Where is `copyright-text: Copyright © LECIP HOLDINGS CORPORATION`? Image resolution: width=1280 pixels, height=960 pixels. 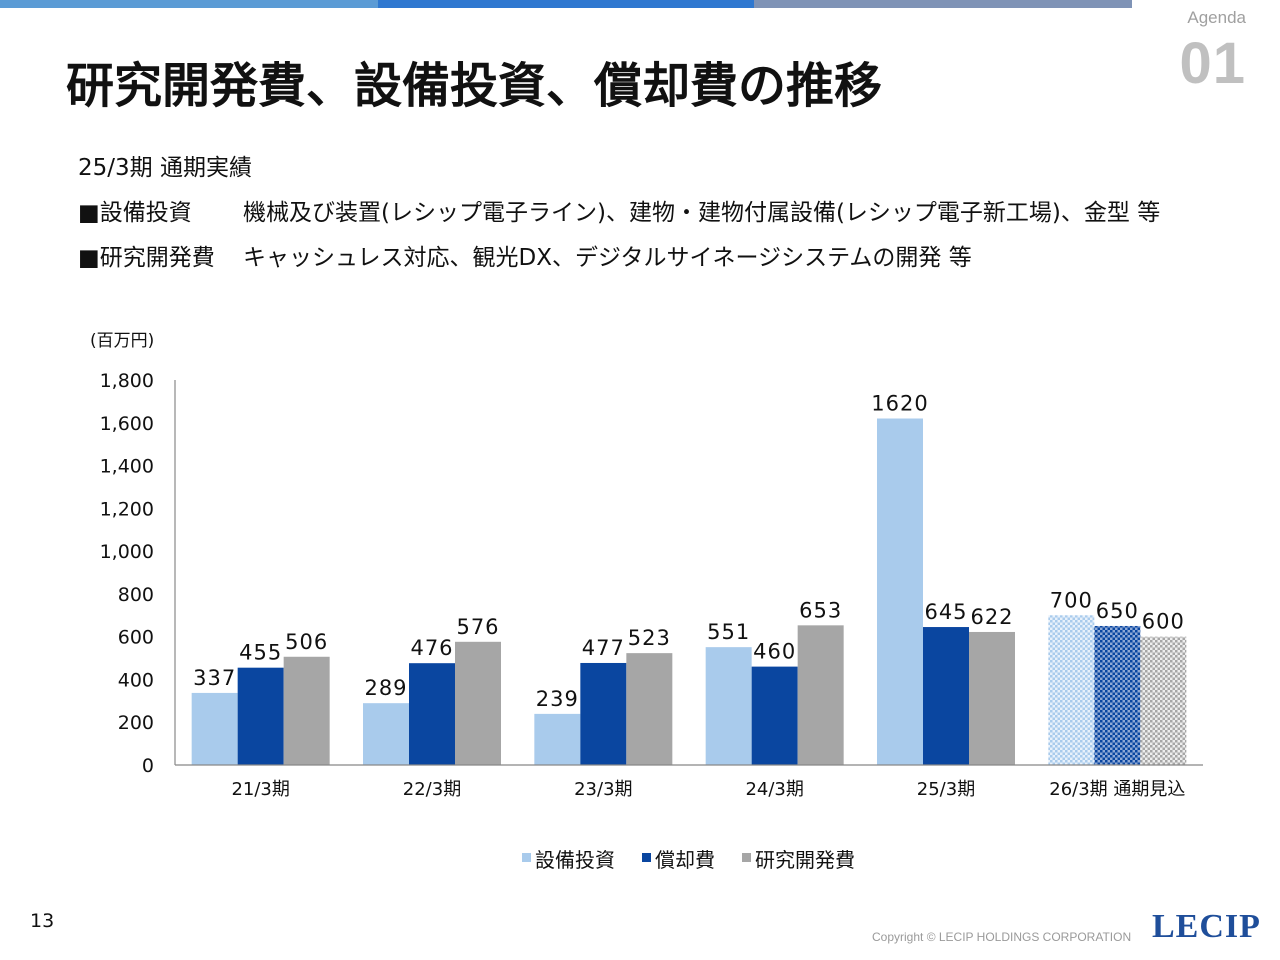
copyright-text: Copyright © LECIP HOLDINGS CORPORATION is located at coordinates (1002, 937).